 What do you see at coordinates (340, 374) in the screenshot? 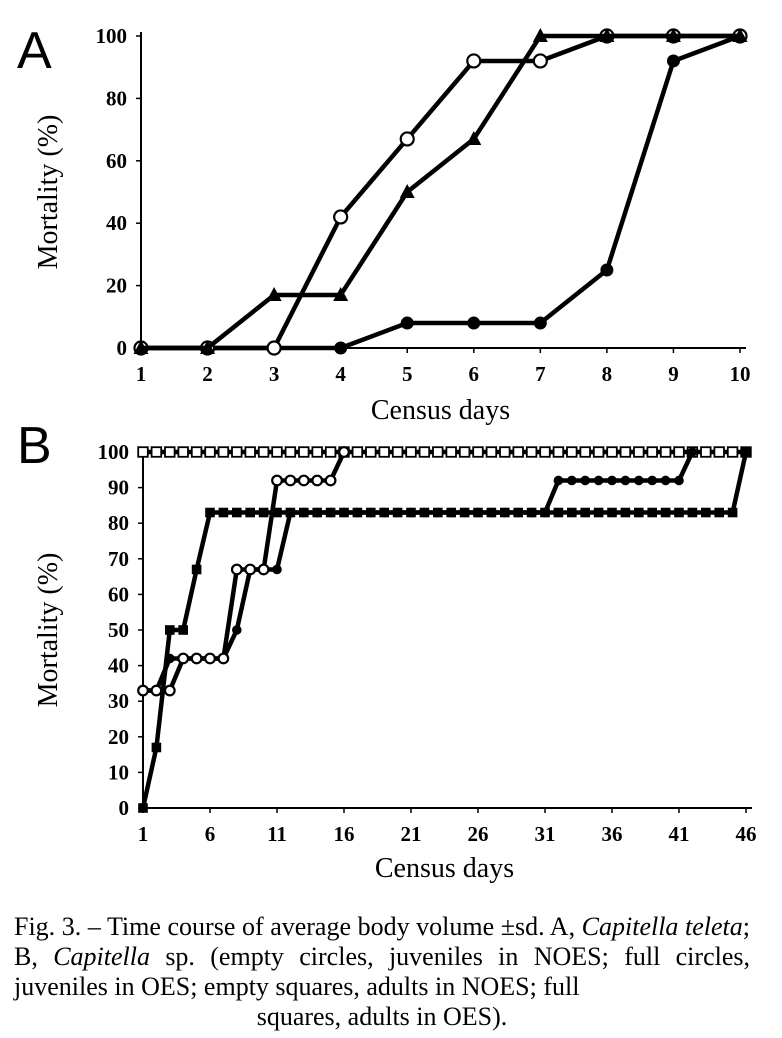
I see `x-tick-label: 4` at bounding box center [340, 374].